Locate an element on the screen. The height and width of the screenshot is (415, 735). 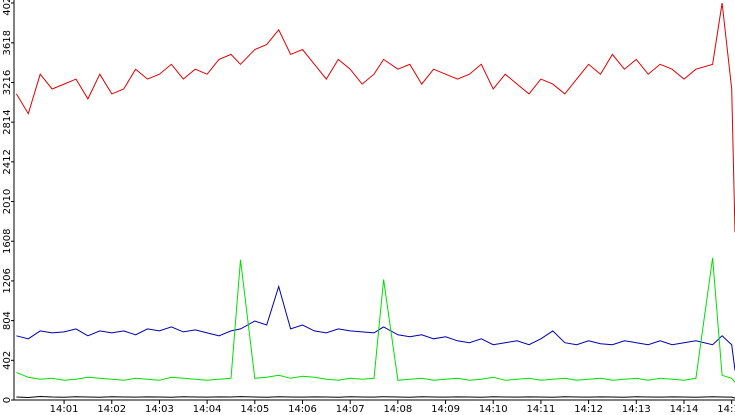
x-tick-label: 14:06 is located at coordinates (302, 409).